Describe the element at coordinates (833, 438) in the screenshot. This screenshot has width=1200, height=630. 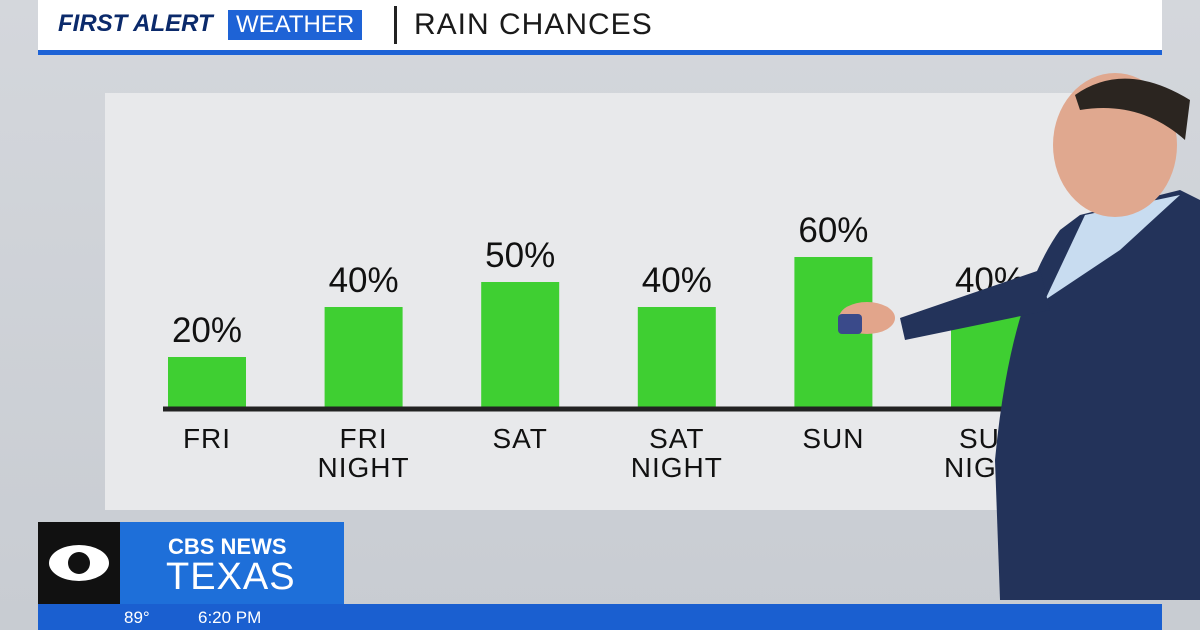
I see `category-label: SUN` at that location.